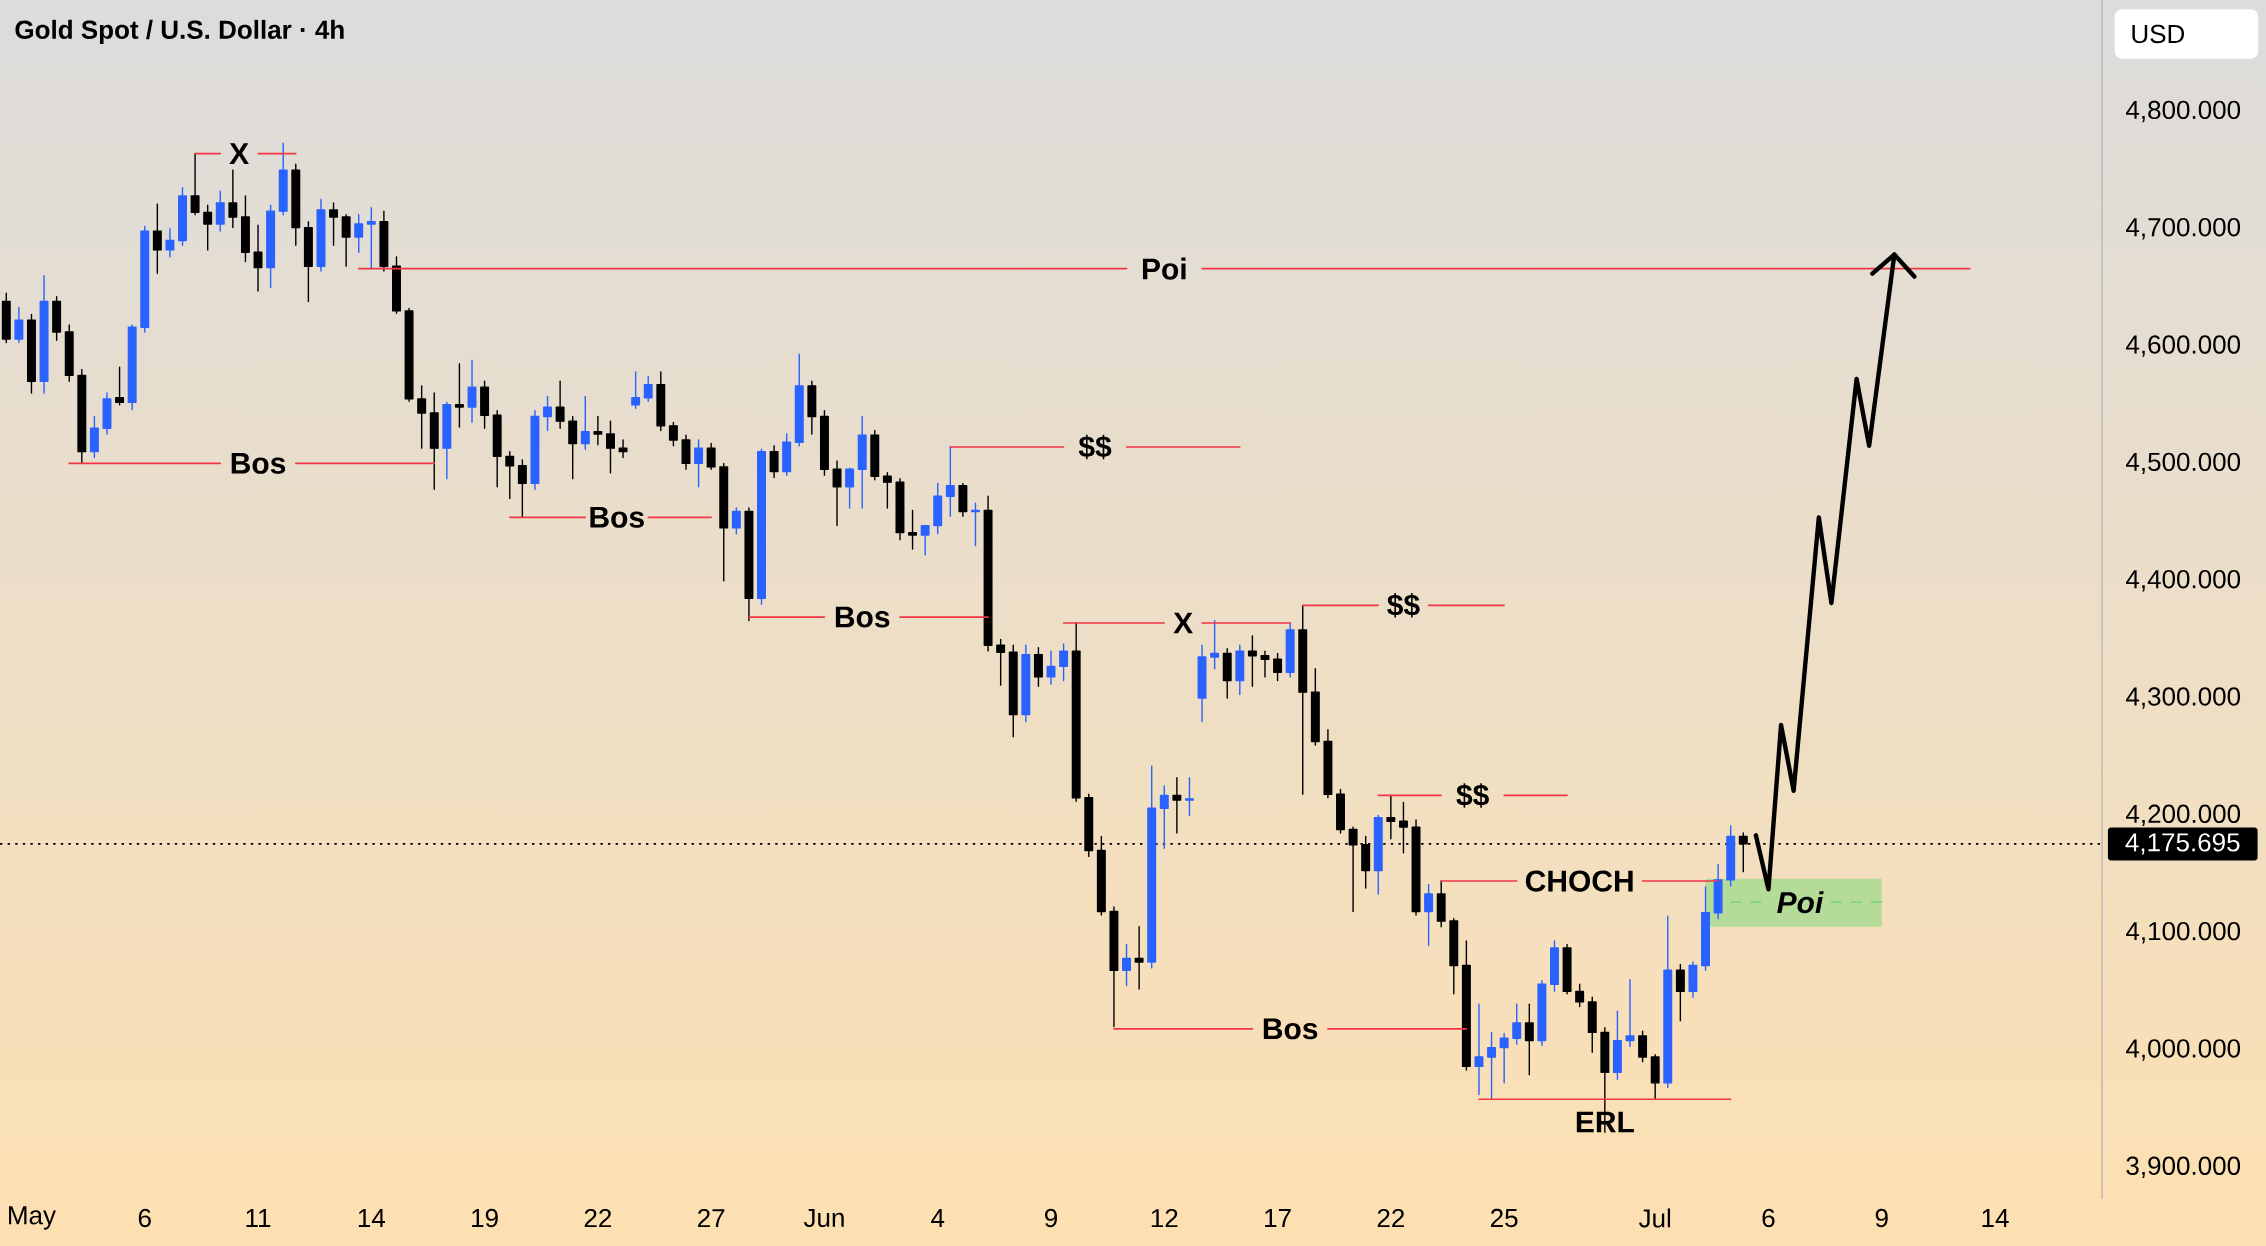 Image resolution: width=2266 pixels, height=1246 pixels. Describe the element at coordinates (1164, 1218) in the screenshot. I see `x-tick-label: 12` at that location.